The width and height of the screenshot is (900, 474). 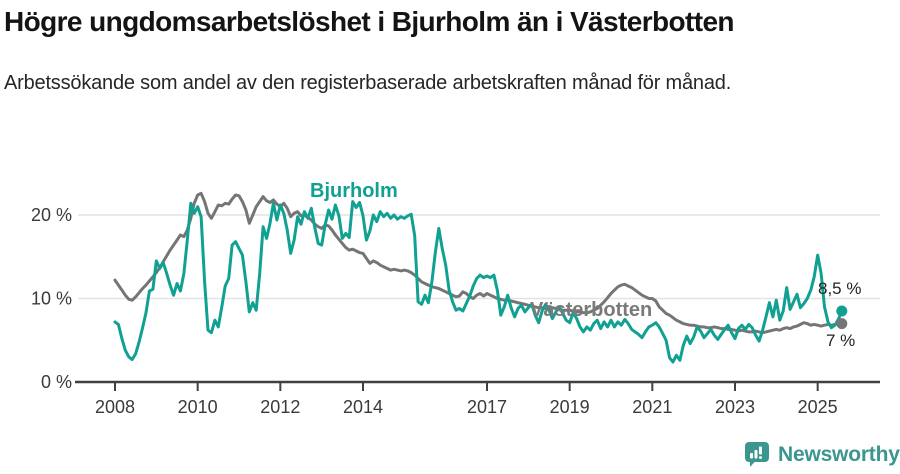 What do you see at coordinates (652, 407) in the screenshot?
I see `x-tick-label: 2021` at bounding box center [652, 407].